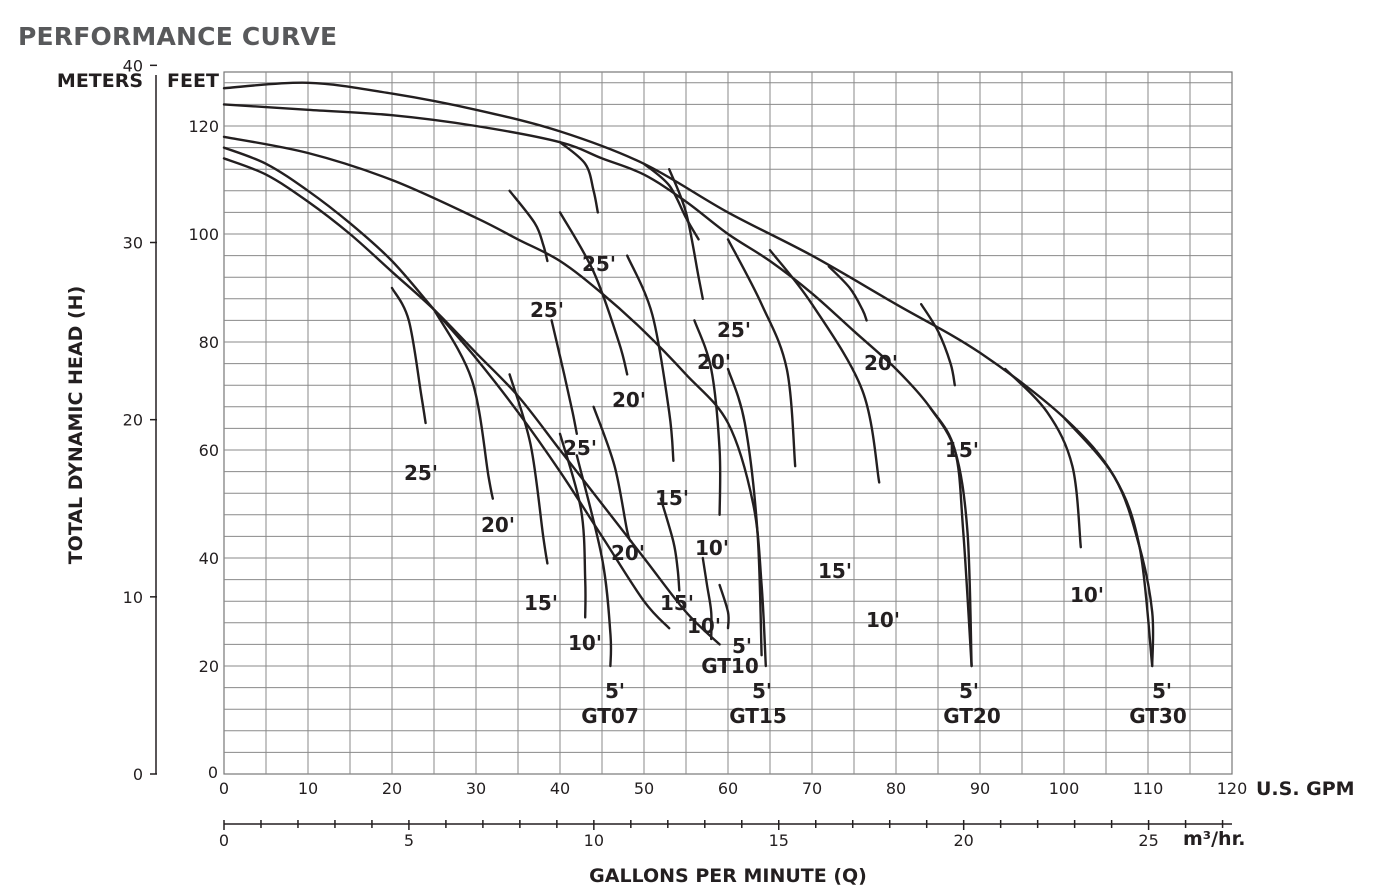 The width and height of the screenshot is (1391, 893). Describe the element at coordinates (560, 788) in the screenshot. I see `gpm-tick-label: 40` at that location.